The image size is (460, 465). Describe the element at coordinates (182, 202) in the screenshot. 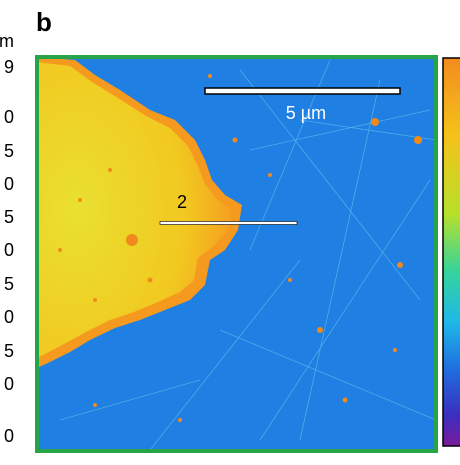

I see `profile-label: 2` at that location.